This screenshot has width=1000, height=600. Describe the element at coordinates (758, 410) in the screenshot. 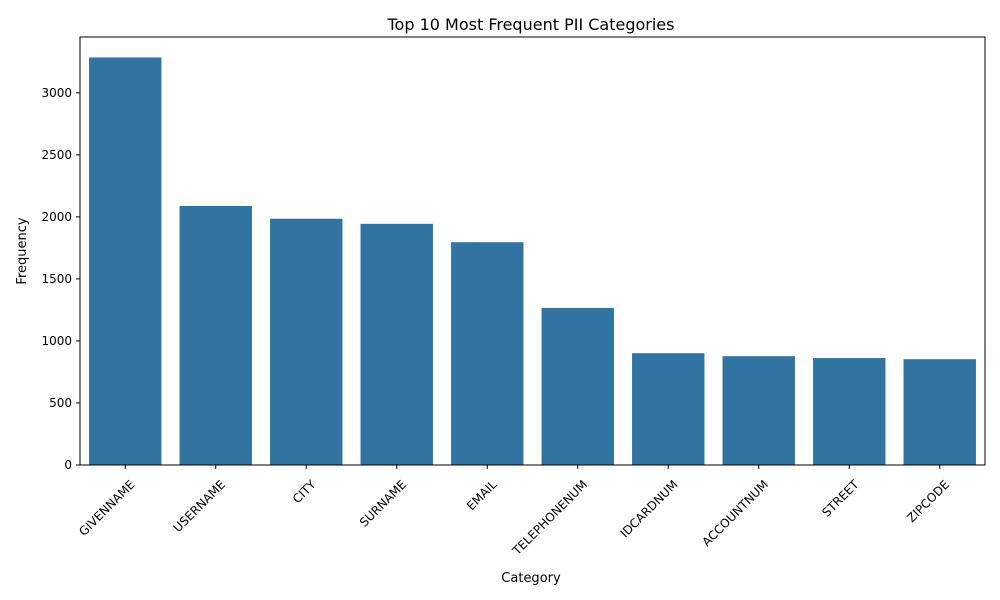

I see `bar-accountnum` at that location.